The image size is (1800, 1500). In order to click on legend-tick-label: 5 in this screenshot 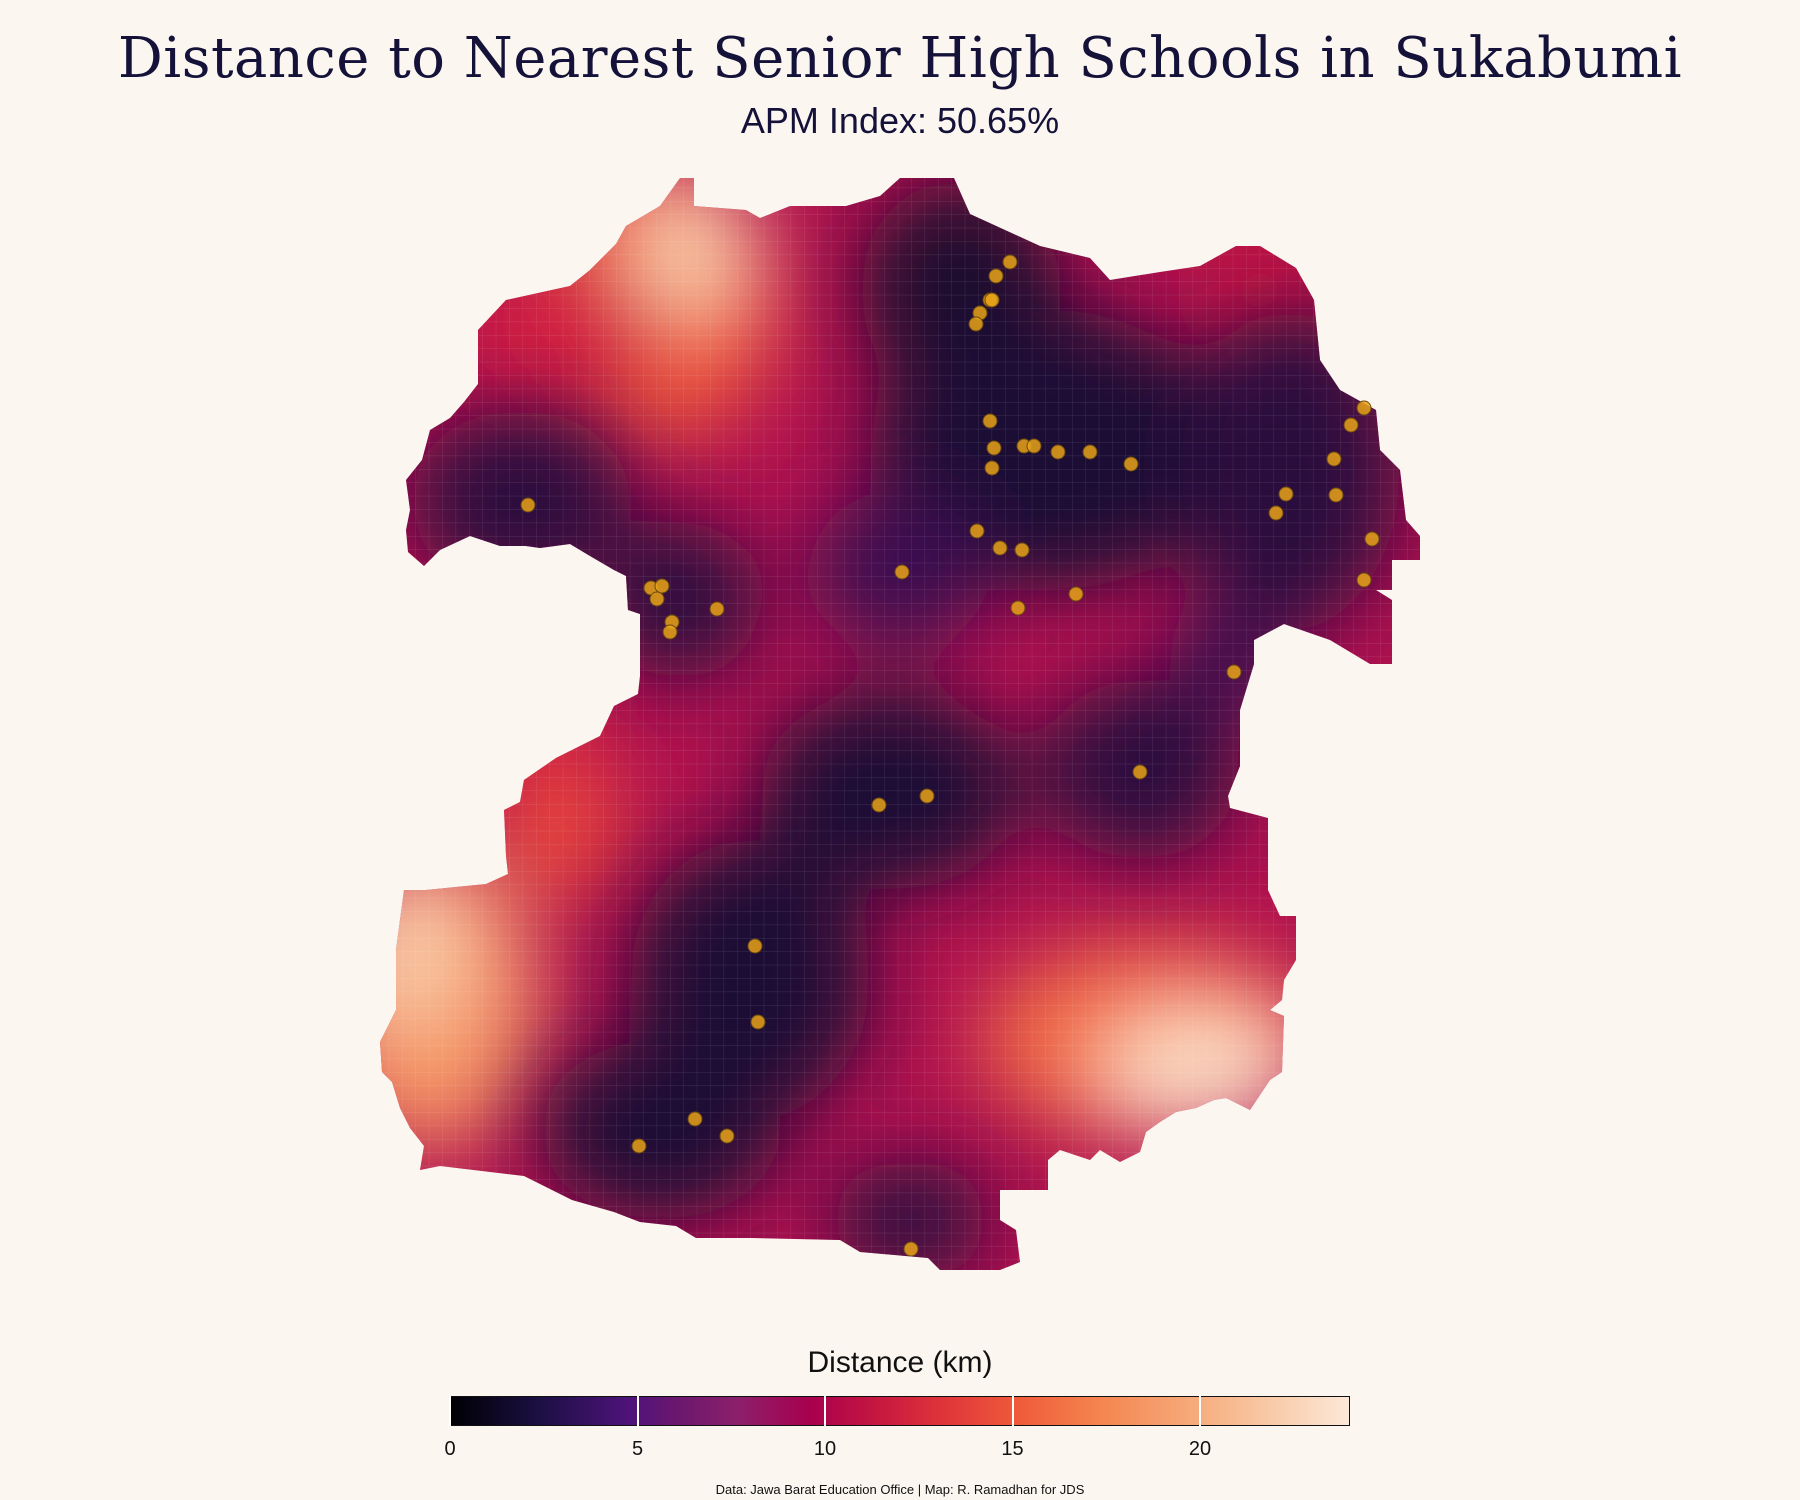, I will do `click(637, 1449)`.